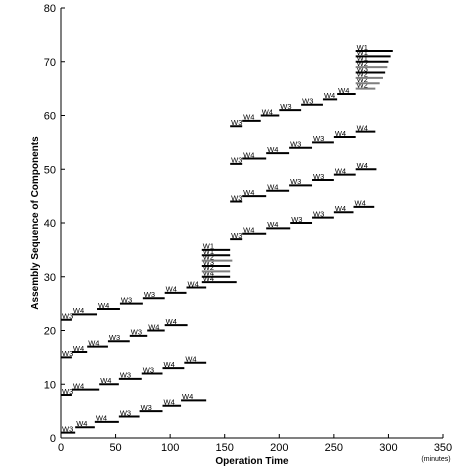 This screenshot has width=474, height=474. Describe the element at coordinates (443, 448) in the screenshot. I see `x-tick-label: 350` at that location.